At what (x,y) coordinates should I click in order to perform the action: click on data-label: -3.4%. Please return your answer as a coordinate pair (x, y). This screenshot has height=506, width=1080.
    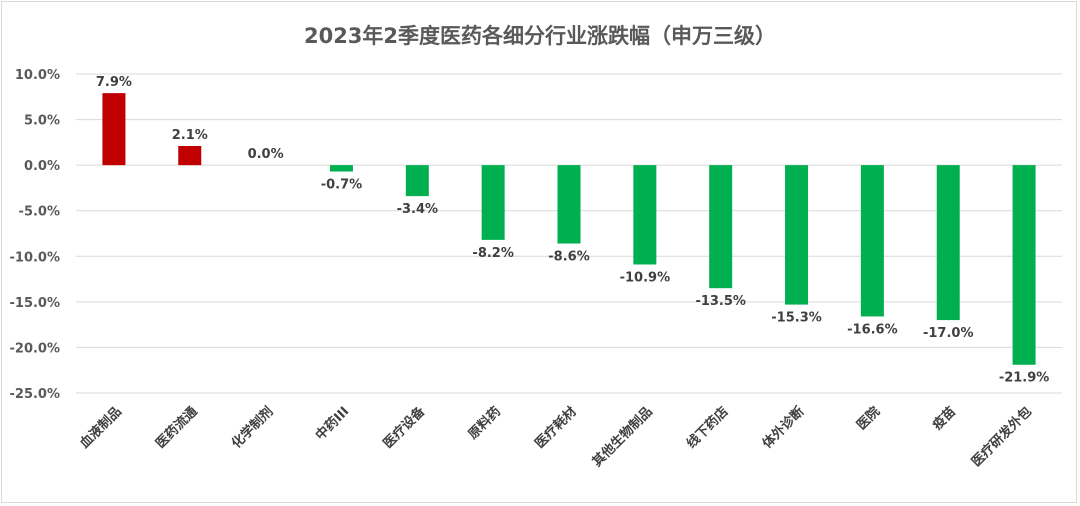
    Looking at the image, I should click on (417, 209).